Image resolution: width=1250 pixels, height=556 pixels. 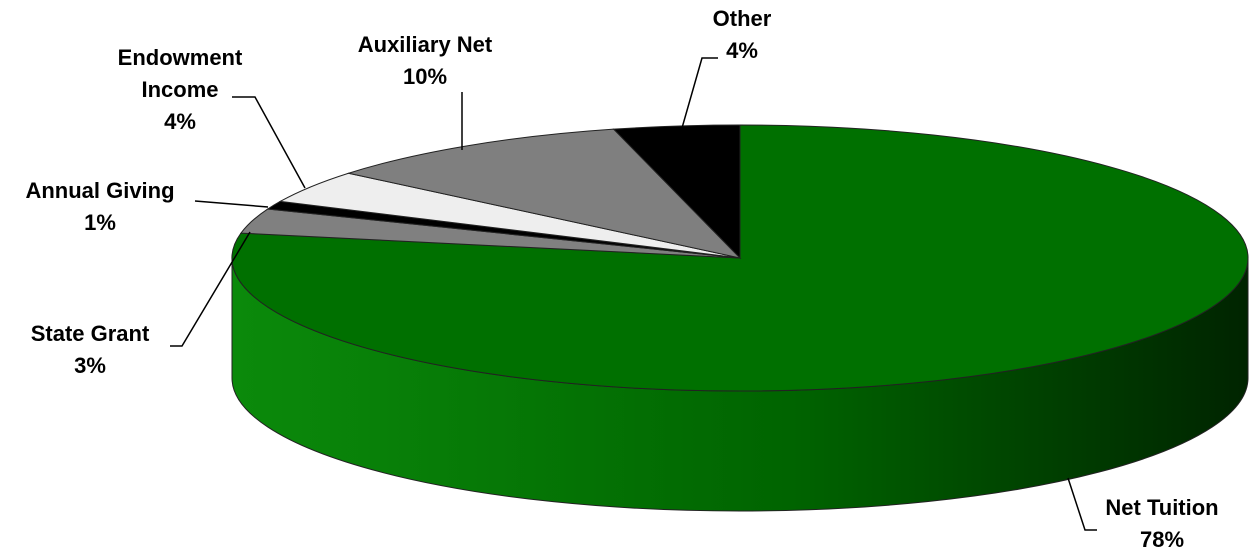 What do you see at coordinates (90, 333) in the screenshot?
I see `slice-label: State Grant` at bounding box center [90, 333].